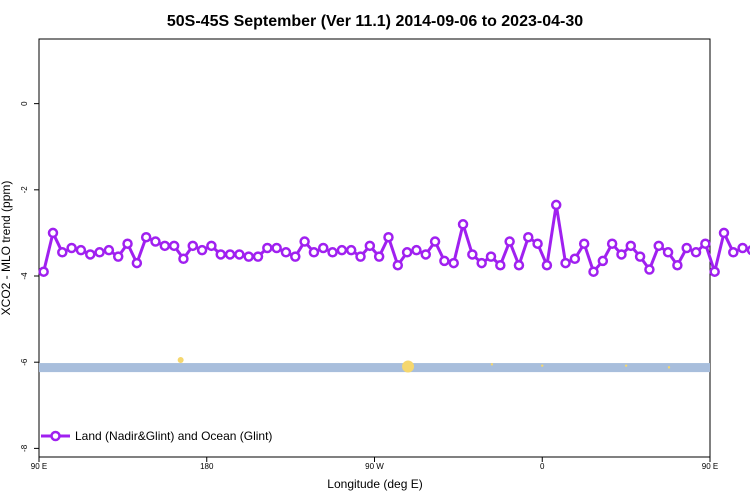 The height and width of the screenshot is (500, 750). What do you see at coordinates (6, 248) in the screenshot?
I see `y-axis-label: XCO2 - MLO trend (ppm)` at bounding box center [6, 248].